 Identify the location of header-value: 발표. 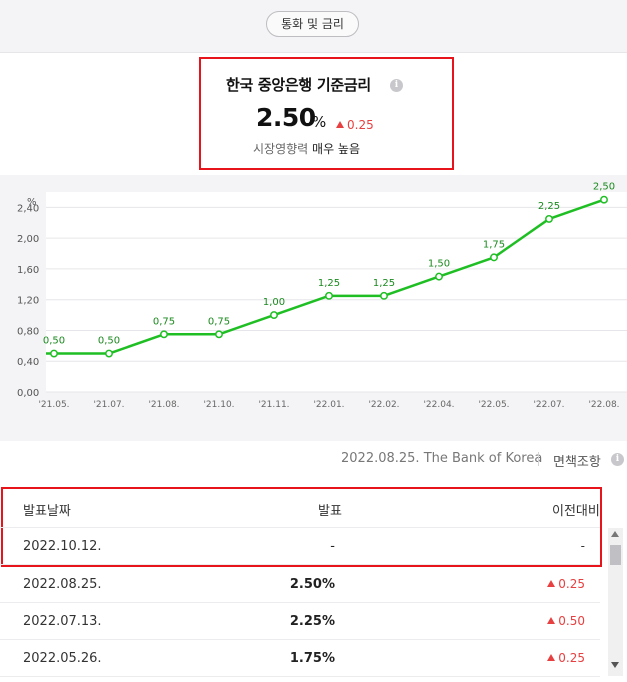
(330, 511).